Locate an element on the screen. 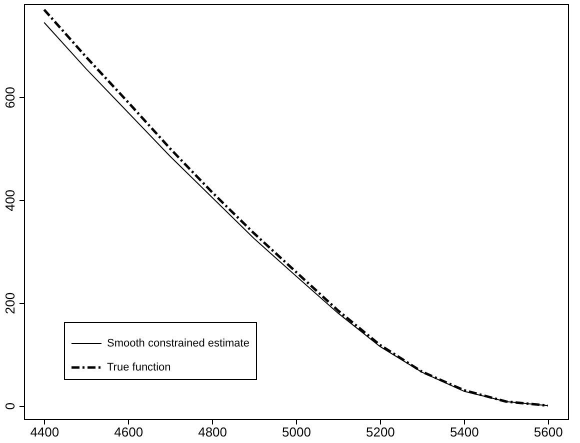  legend-label: Smooth constrained estimate is located at coordinates (178, 344).